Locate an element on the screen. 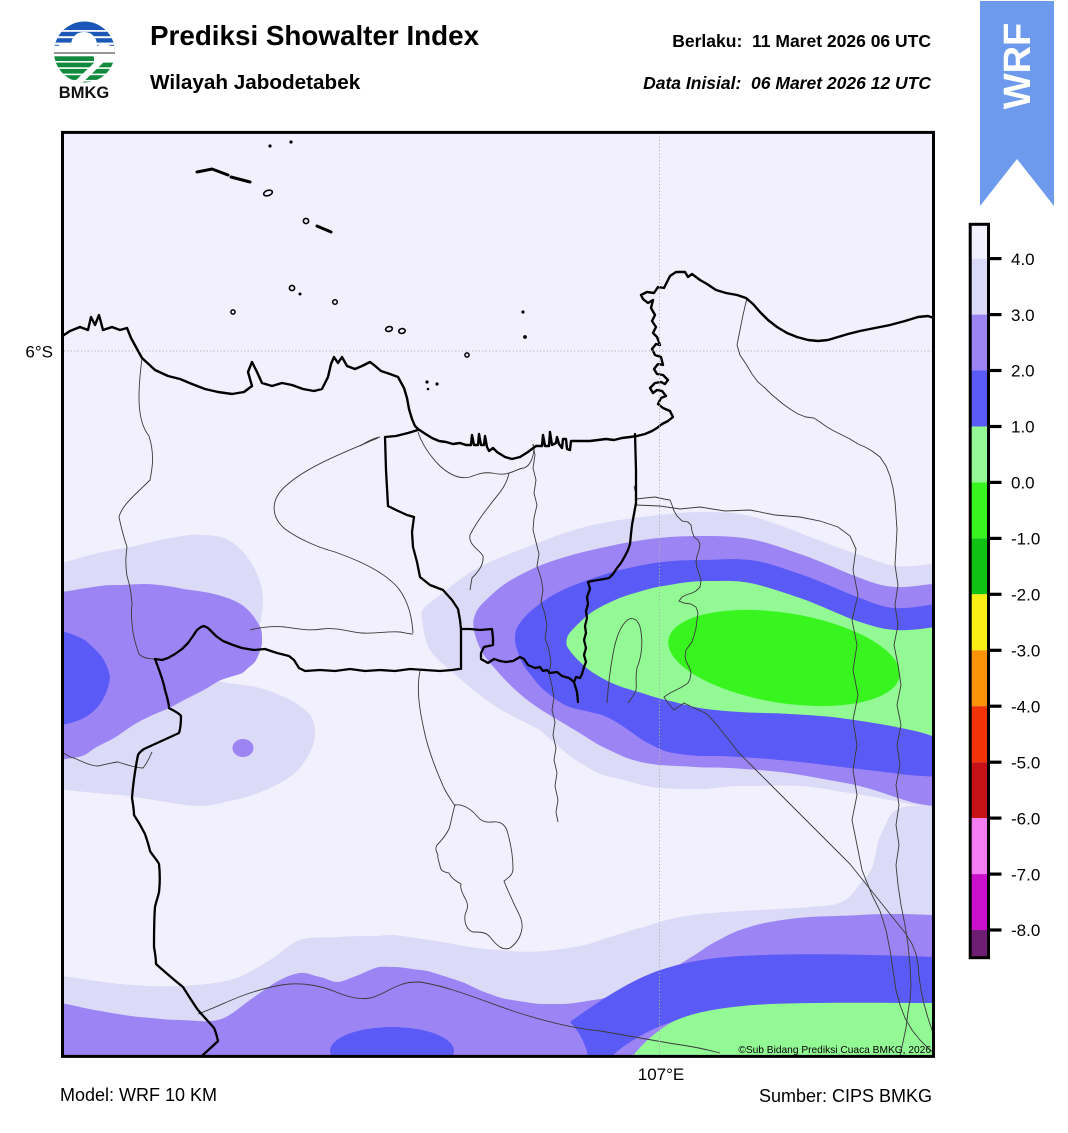 This screenshot has width=1068, height=1133. svg-text: Prediksi Showalter Index is located at coordinates (315, 35).